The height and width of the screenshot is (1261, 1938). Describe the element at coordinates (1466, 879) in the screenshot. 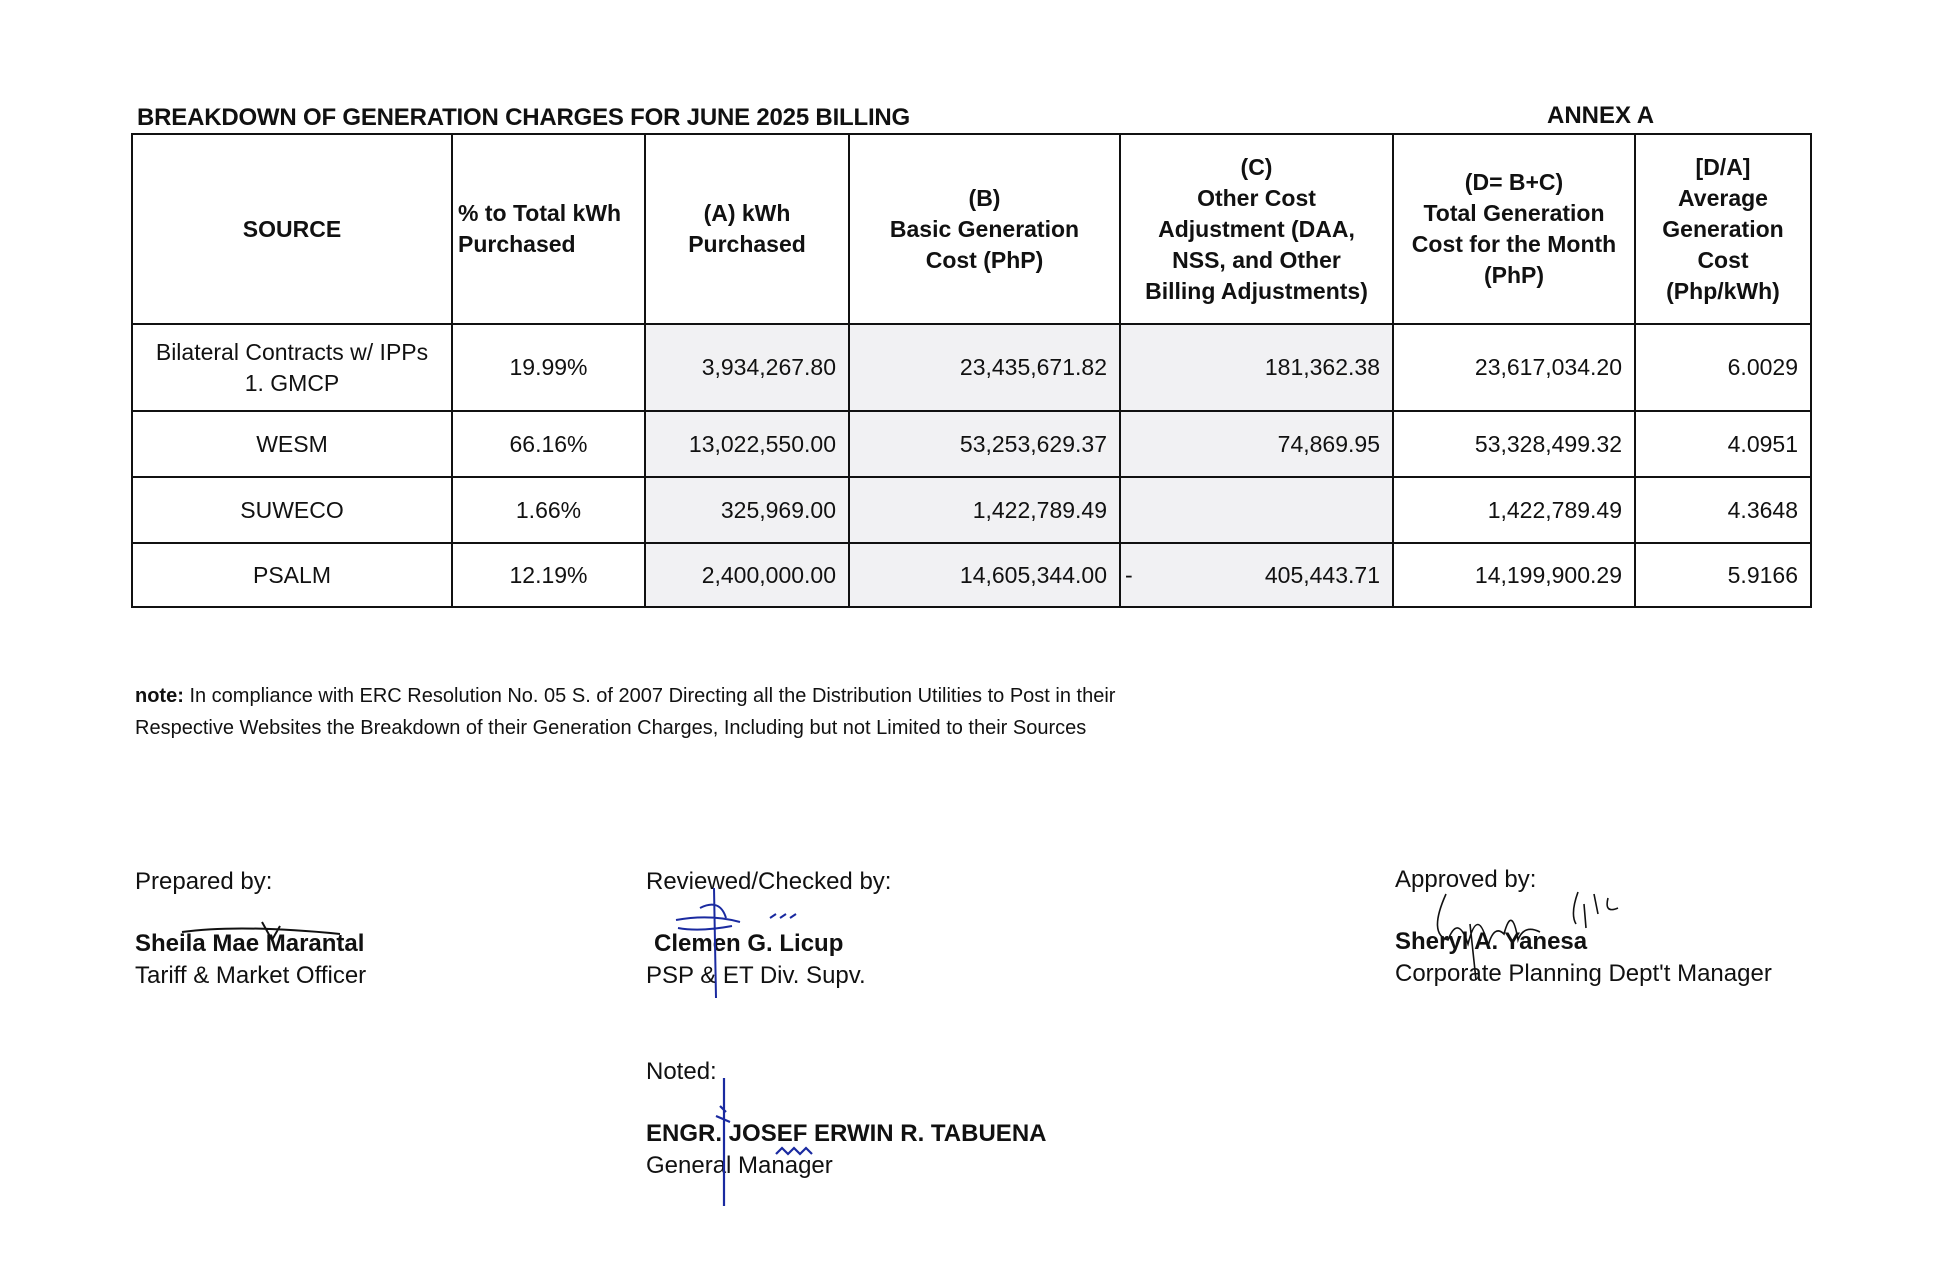

I see `approved-by-label: Approved by:` at that location.